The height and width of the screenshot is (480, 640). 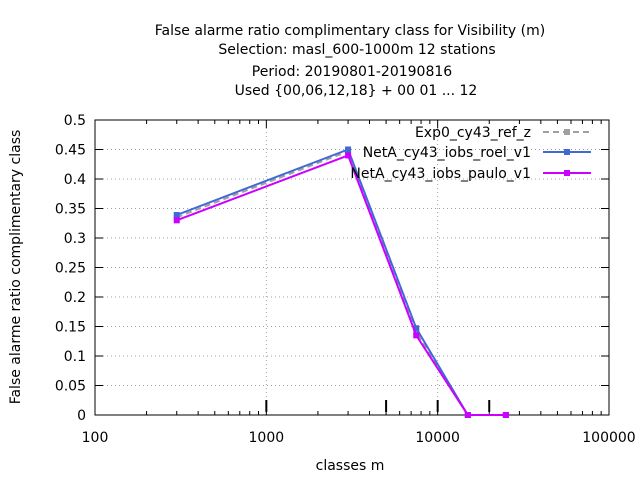 I want to click on x-tick-label: 100, so click(x=95, y=438).